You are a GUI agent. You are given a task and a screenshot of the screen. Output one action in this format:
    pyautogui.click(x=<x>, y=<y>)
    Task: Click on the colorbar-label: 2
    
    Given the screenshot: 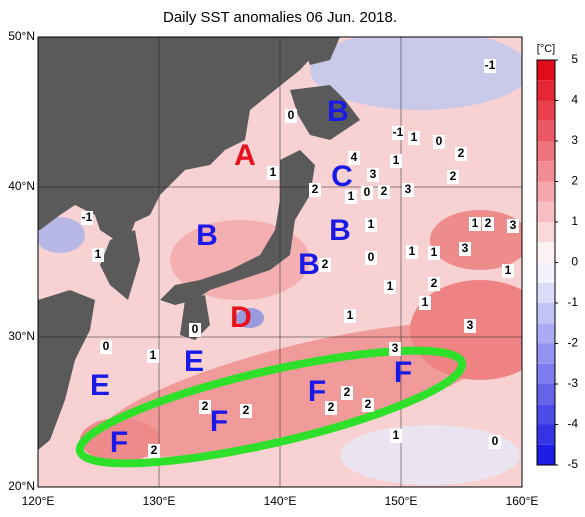 What is the action you would take?
    pyautogui.click(x=574, y=181)
    